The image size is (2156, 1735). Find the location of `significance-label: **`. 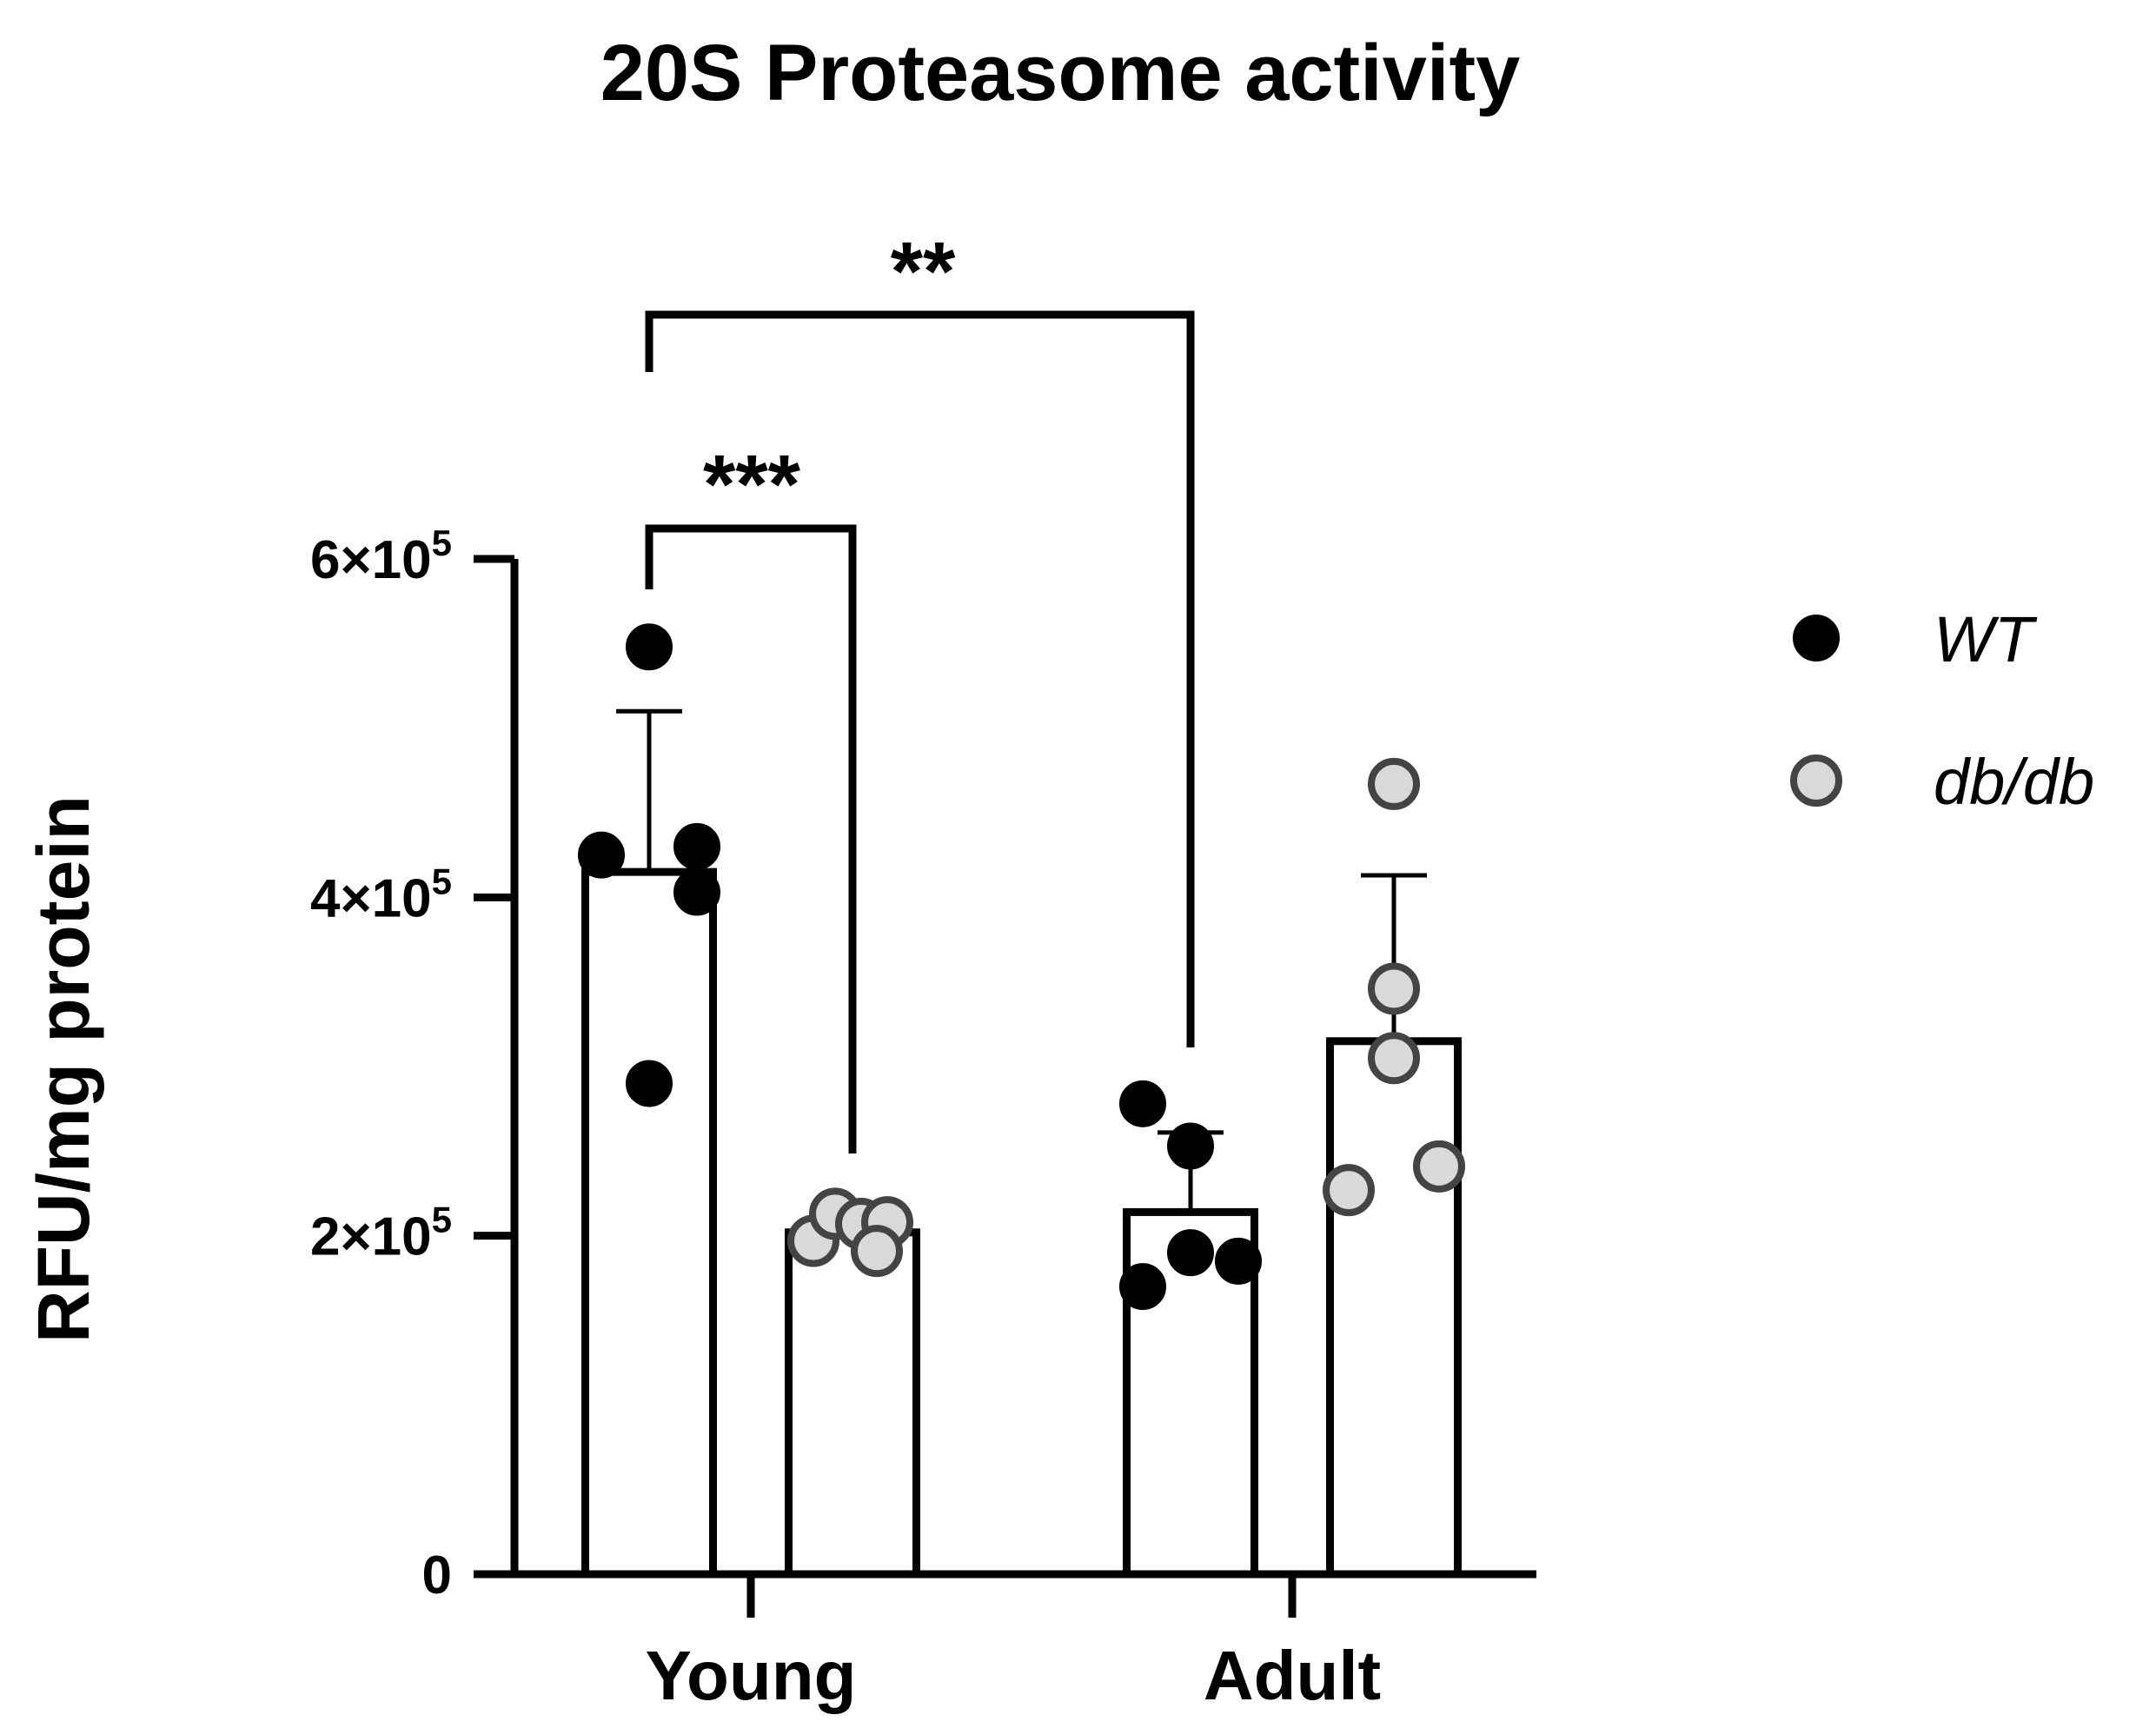

significance-label: ** is located at coordinates (923, 271).